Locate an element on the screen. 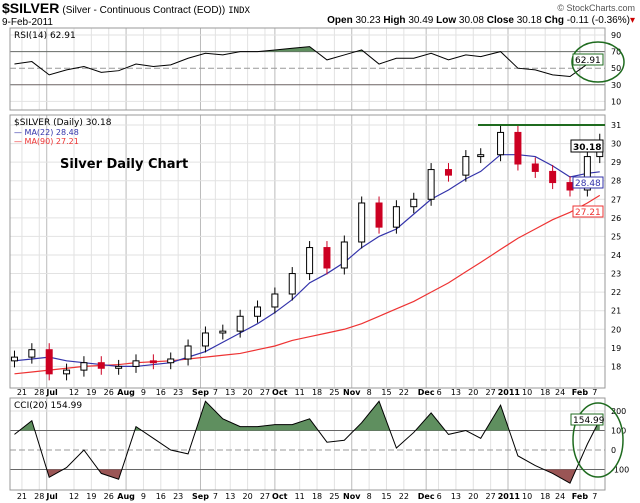 The image size is (640, 503). x-tick-label: 15 is located at coordinates (386, 392).